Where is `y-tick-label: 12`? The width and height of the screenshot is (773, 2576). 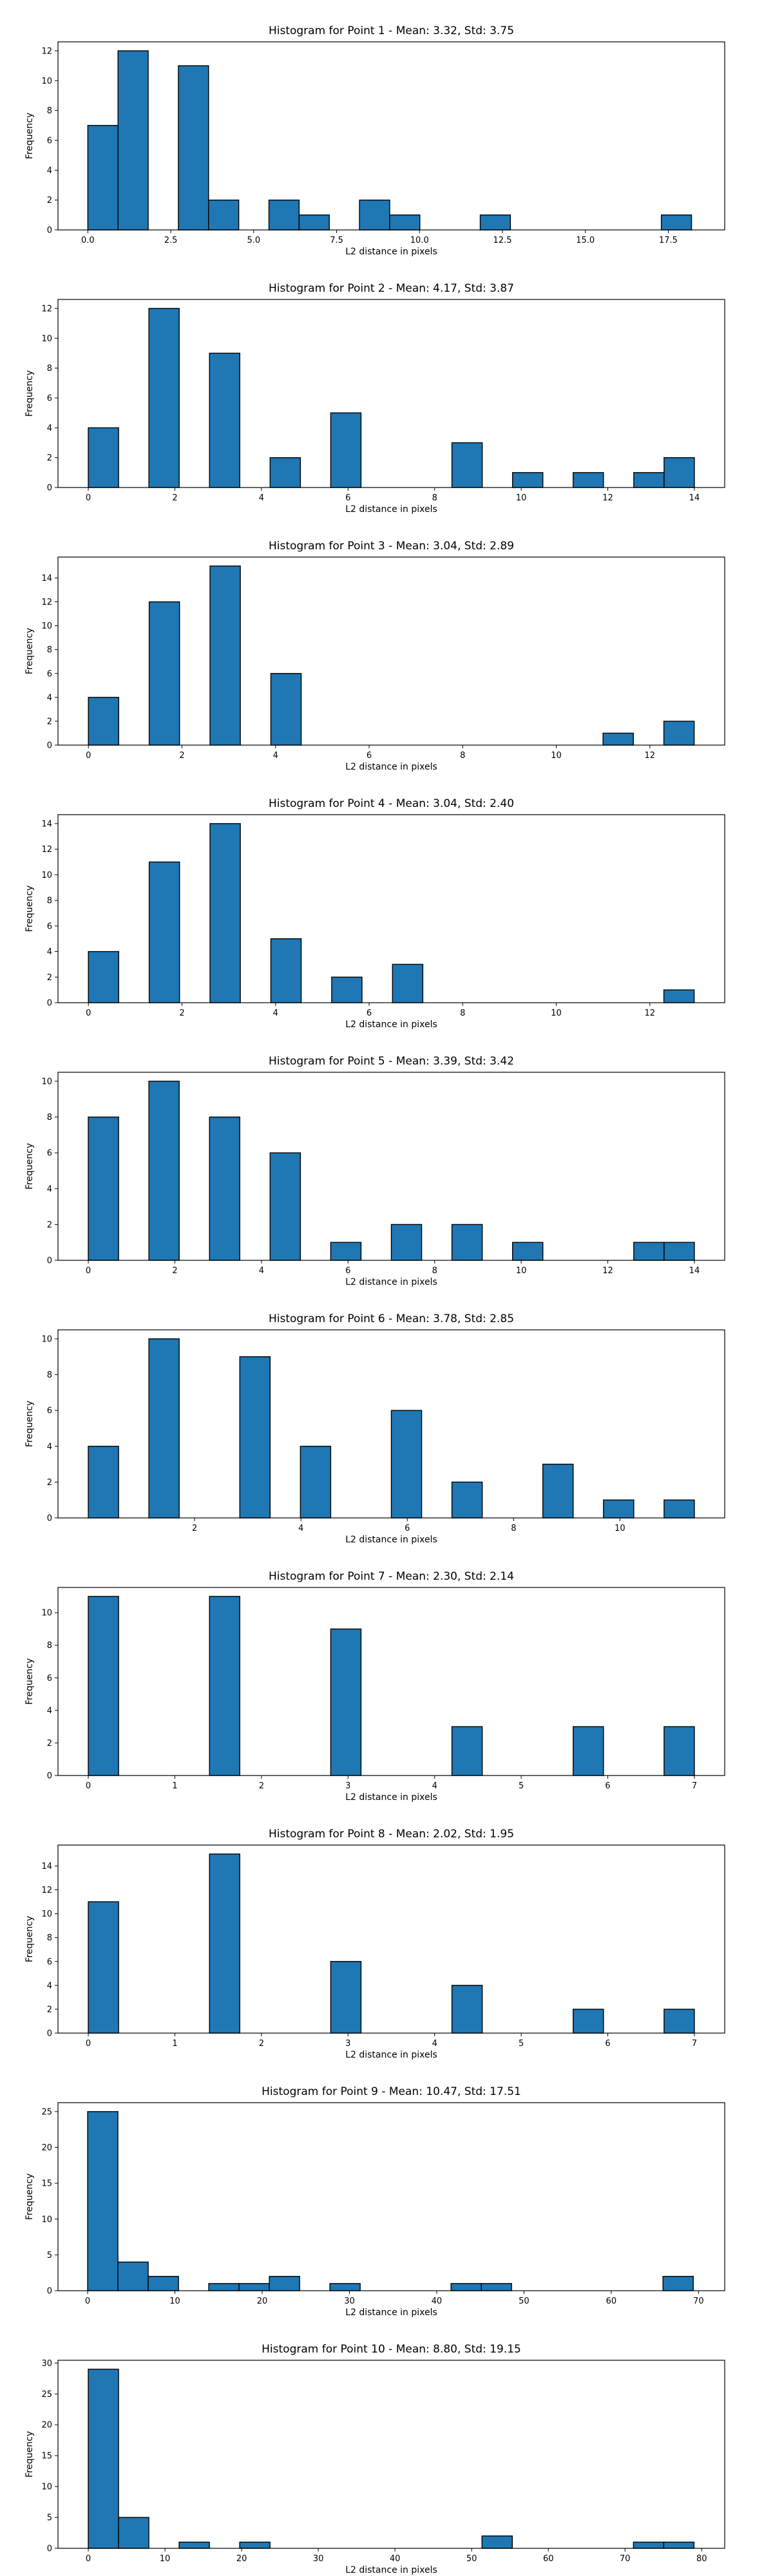 y-tick-label: 12 is located at coordinates (46, 1890).